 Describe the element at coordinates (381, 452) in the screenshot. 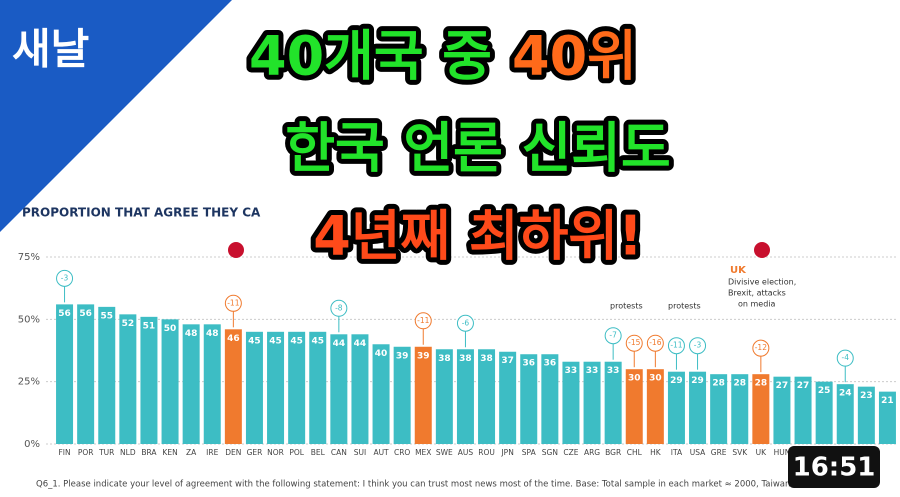

I see `x-tick-label: AUT` at that location.